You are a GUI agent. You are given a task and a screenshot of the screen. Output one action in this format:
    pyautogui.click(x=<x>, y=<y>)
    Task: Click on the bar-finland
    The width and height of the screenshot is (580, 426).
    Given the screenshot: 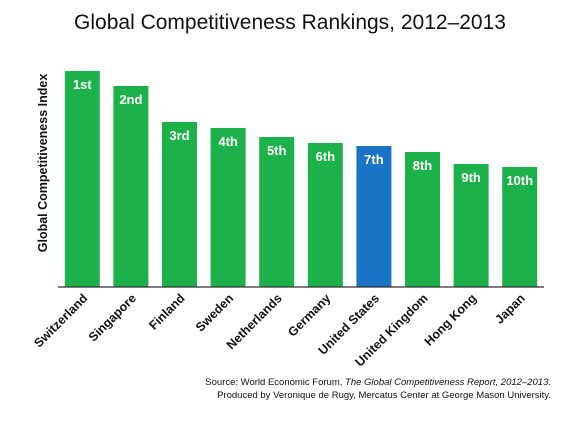 What is the action you would take?
    pyautogui.click(x=179, y=204)
    